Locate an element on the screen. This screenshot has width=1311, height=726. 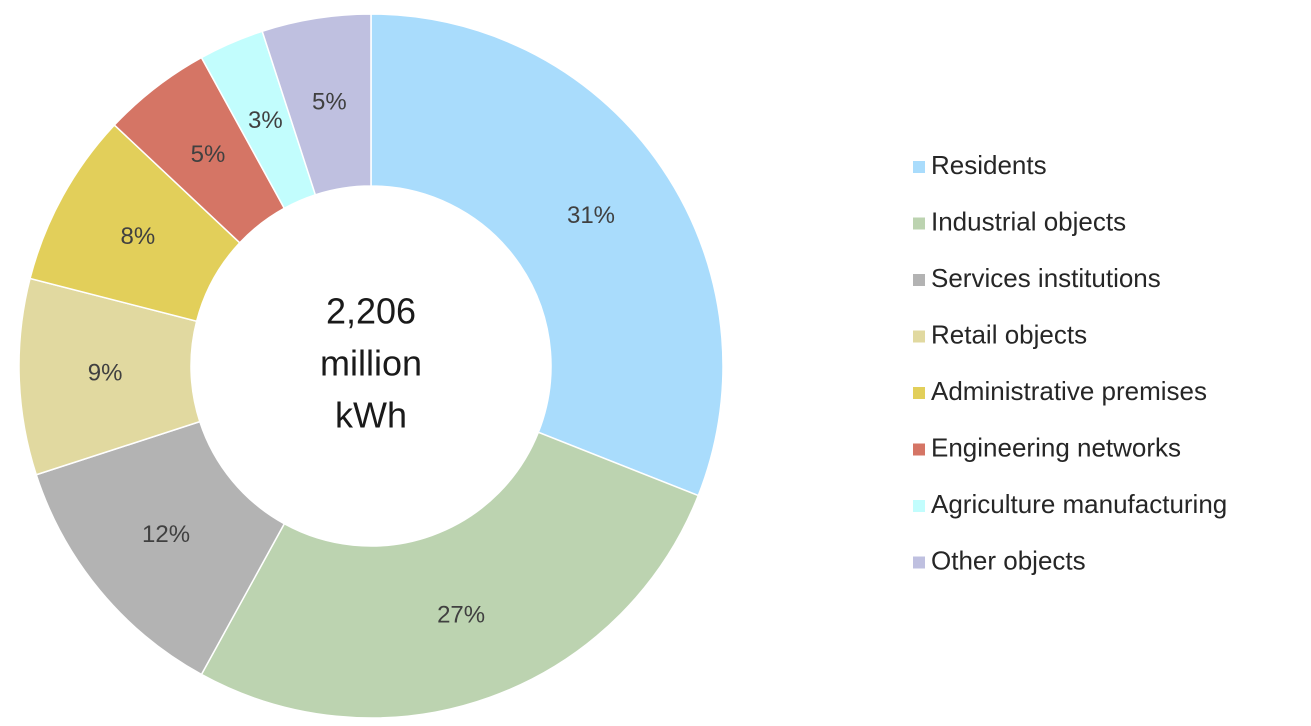
data-label: 27% is located at coordinates (461, 615).